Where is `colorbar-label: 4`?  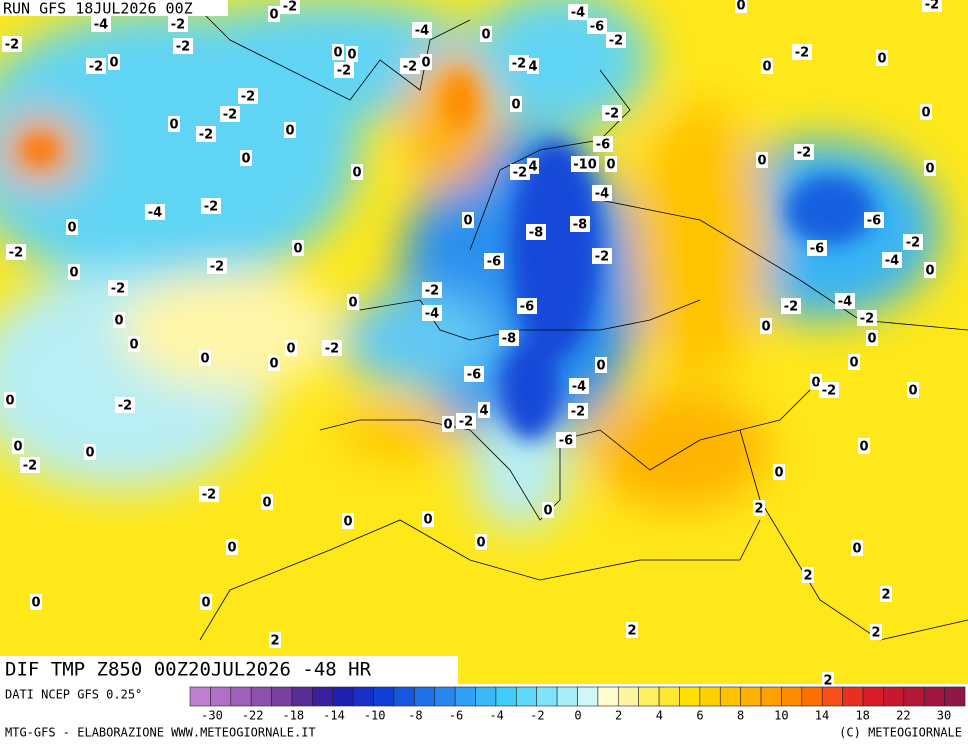
colorbar-label: 4 is located at coordinates (659, 716).